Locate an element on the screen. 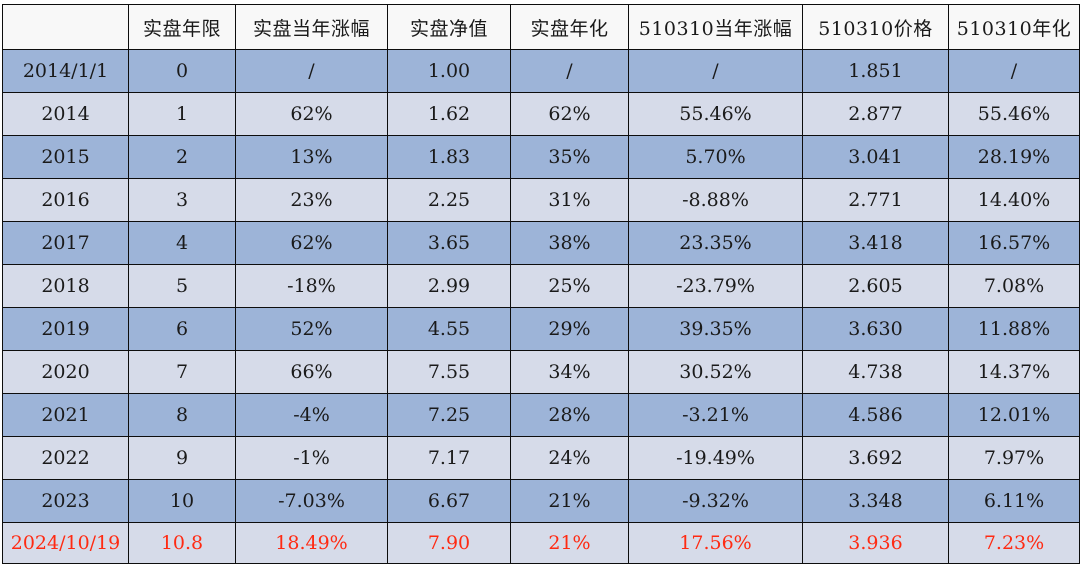 This screenshot has height=567, width=1080. cell-etf-annual-gain: 17.56% is located at coordinates (715, 543).